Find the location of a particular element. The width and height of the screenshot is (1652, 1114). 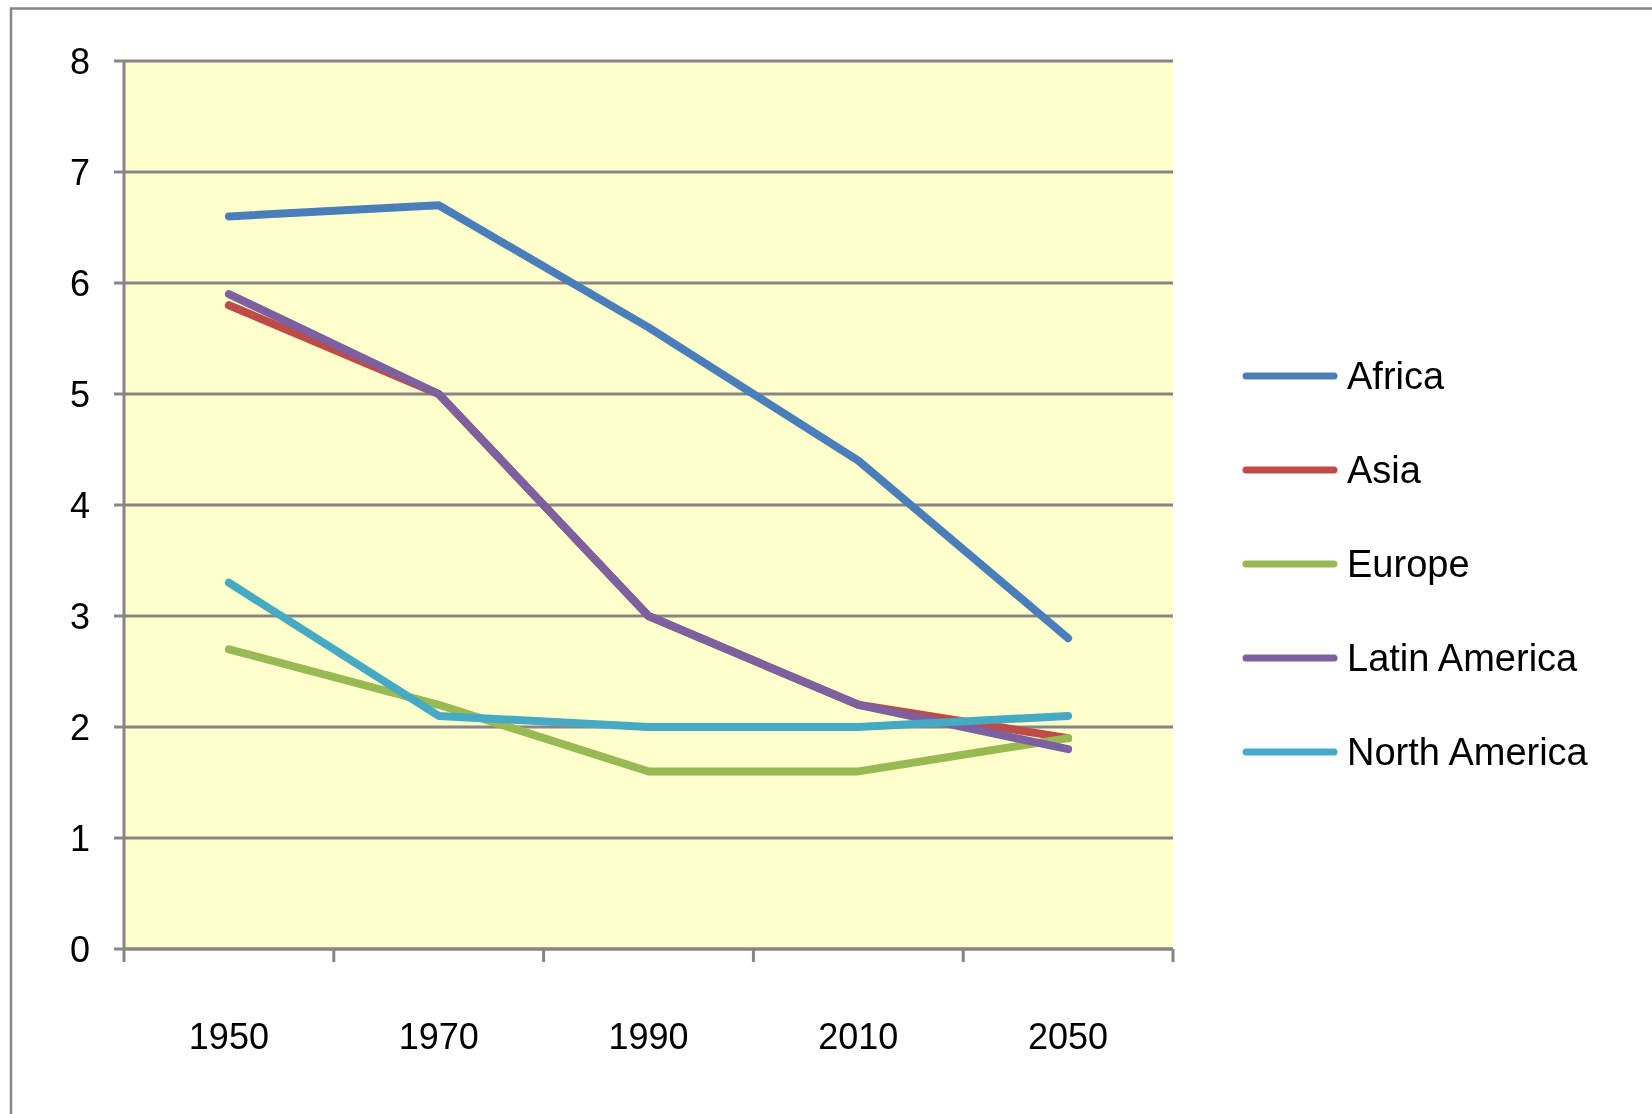

y-tick-label: 7 is located at coordinates (80, 172).